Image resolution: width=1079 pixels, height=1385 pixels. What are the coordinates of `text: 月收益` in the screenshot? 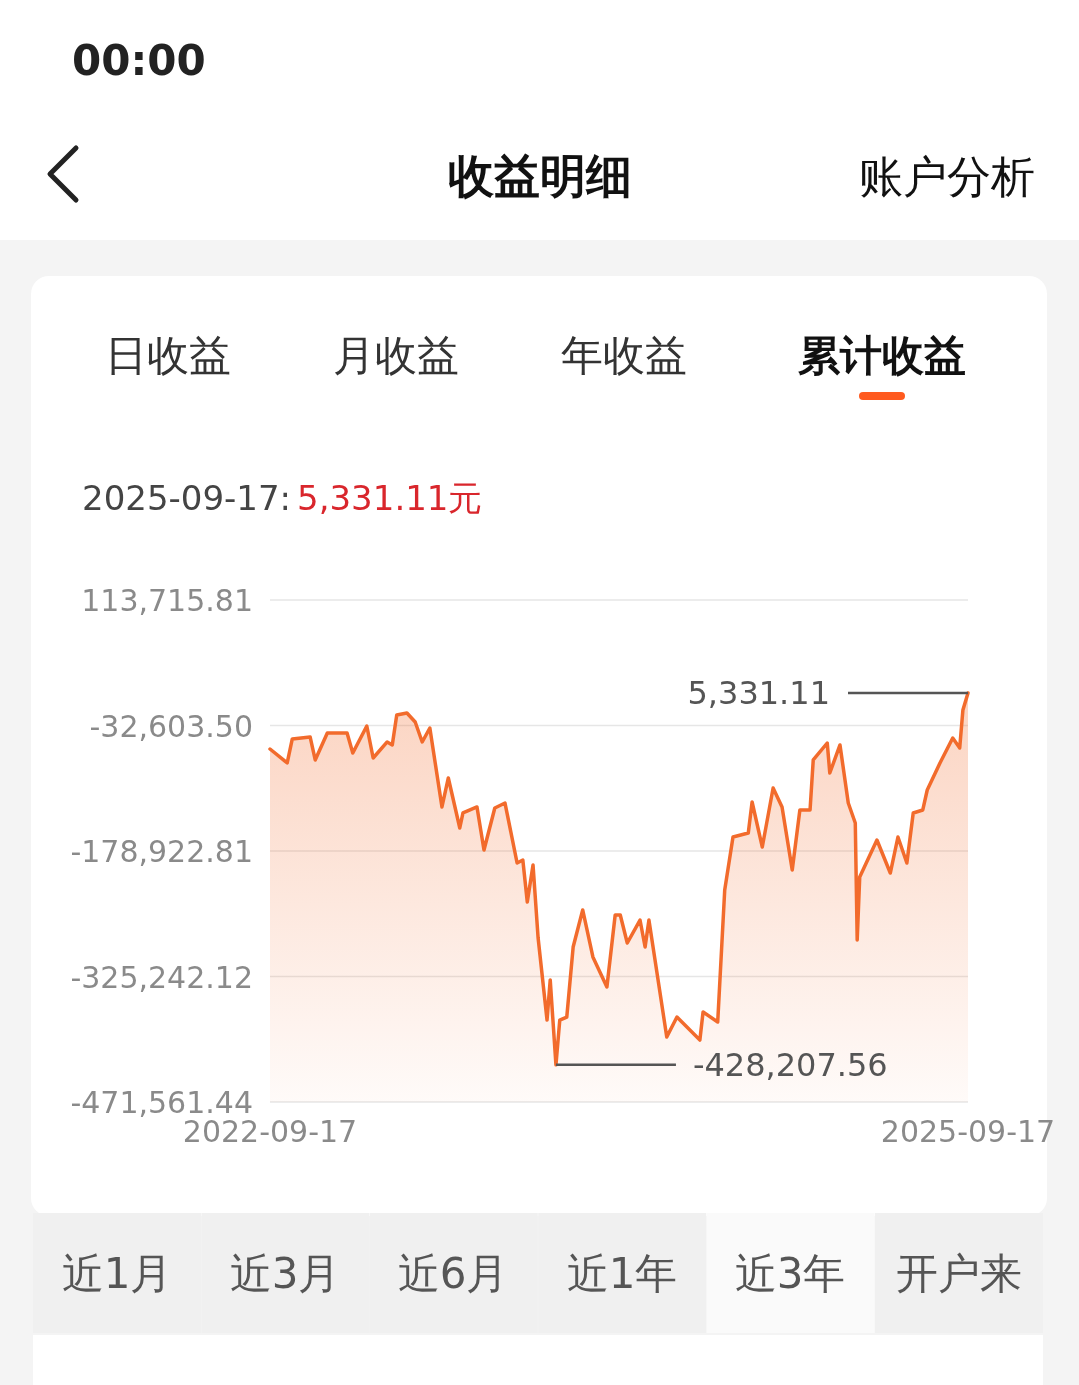 It's located at (396, 355).